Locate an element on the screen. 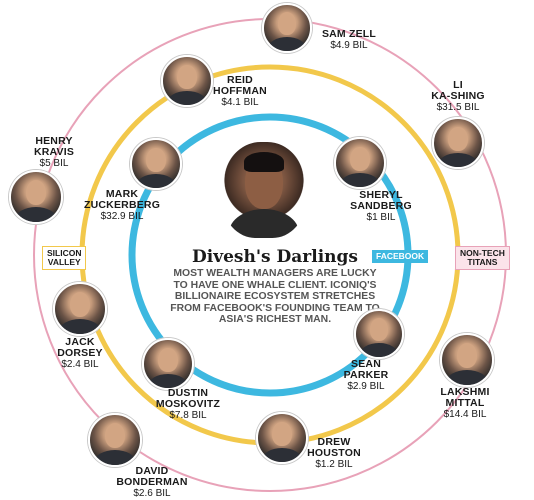 The height and width of the screenshot is (500, 534). henry-kravis-label: HENRY KRAVIS $5 BIL is located at coordinates (54, 152).